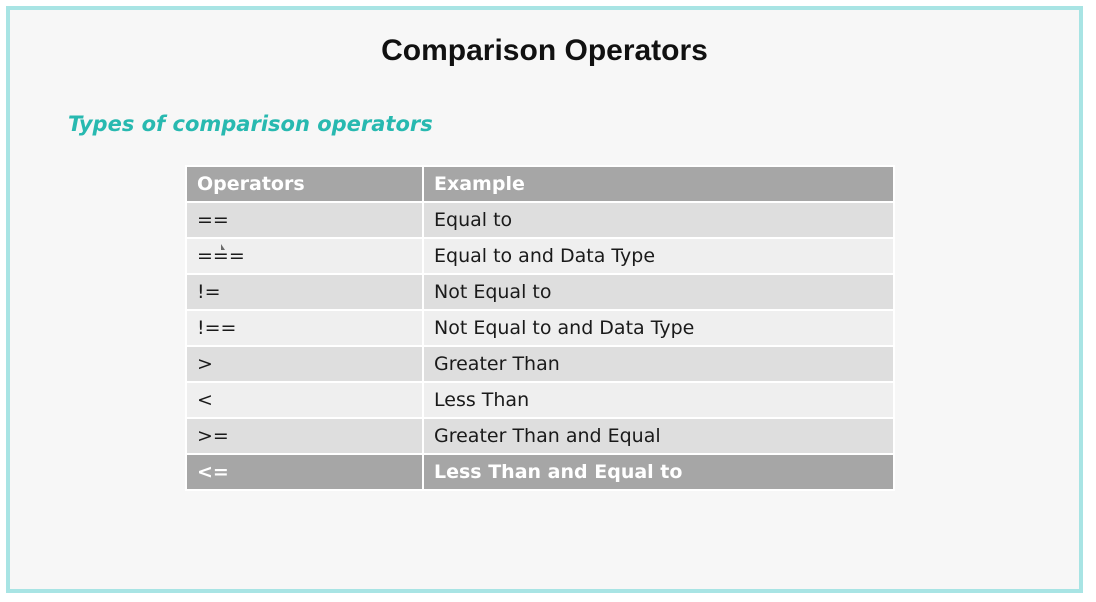 This screenshot has width=1096, height=602. Describe the element at coordinates (304, 184) in the screenshot. I see `header-operators: Operators` at that location.